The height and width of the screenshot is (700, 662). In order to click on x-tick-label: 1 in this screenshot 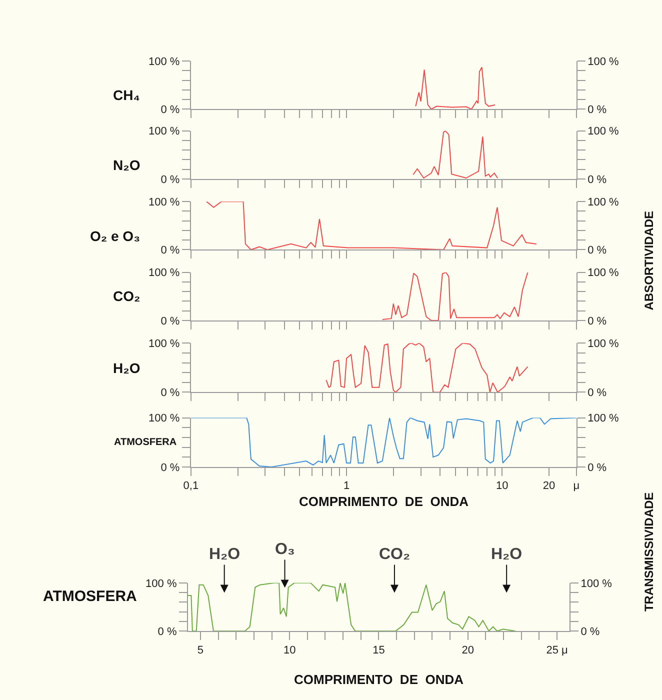, I will do `click(346, 486)`.